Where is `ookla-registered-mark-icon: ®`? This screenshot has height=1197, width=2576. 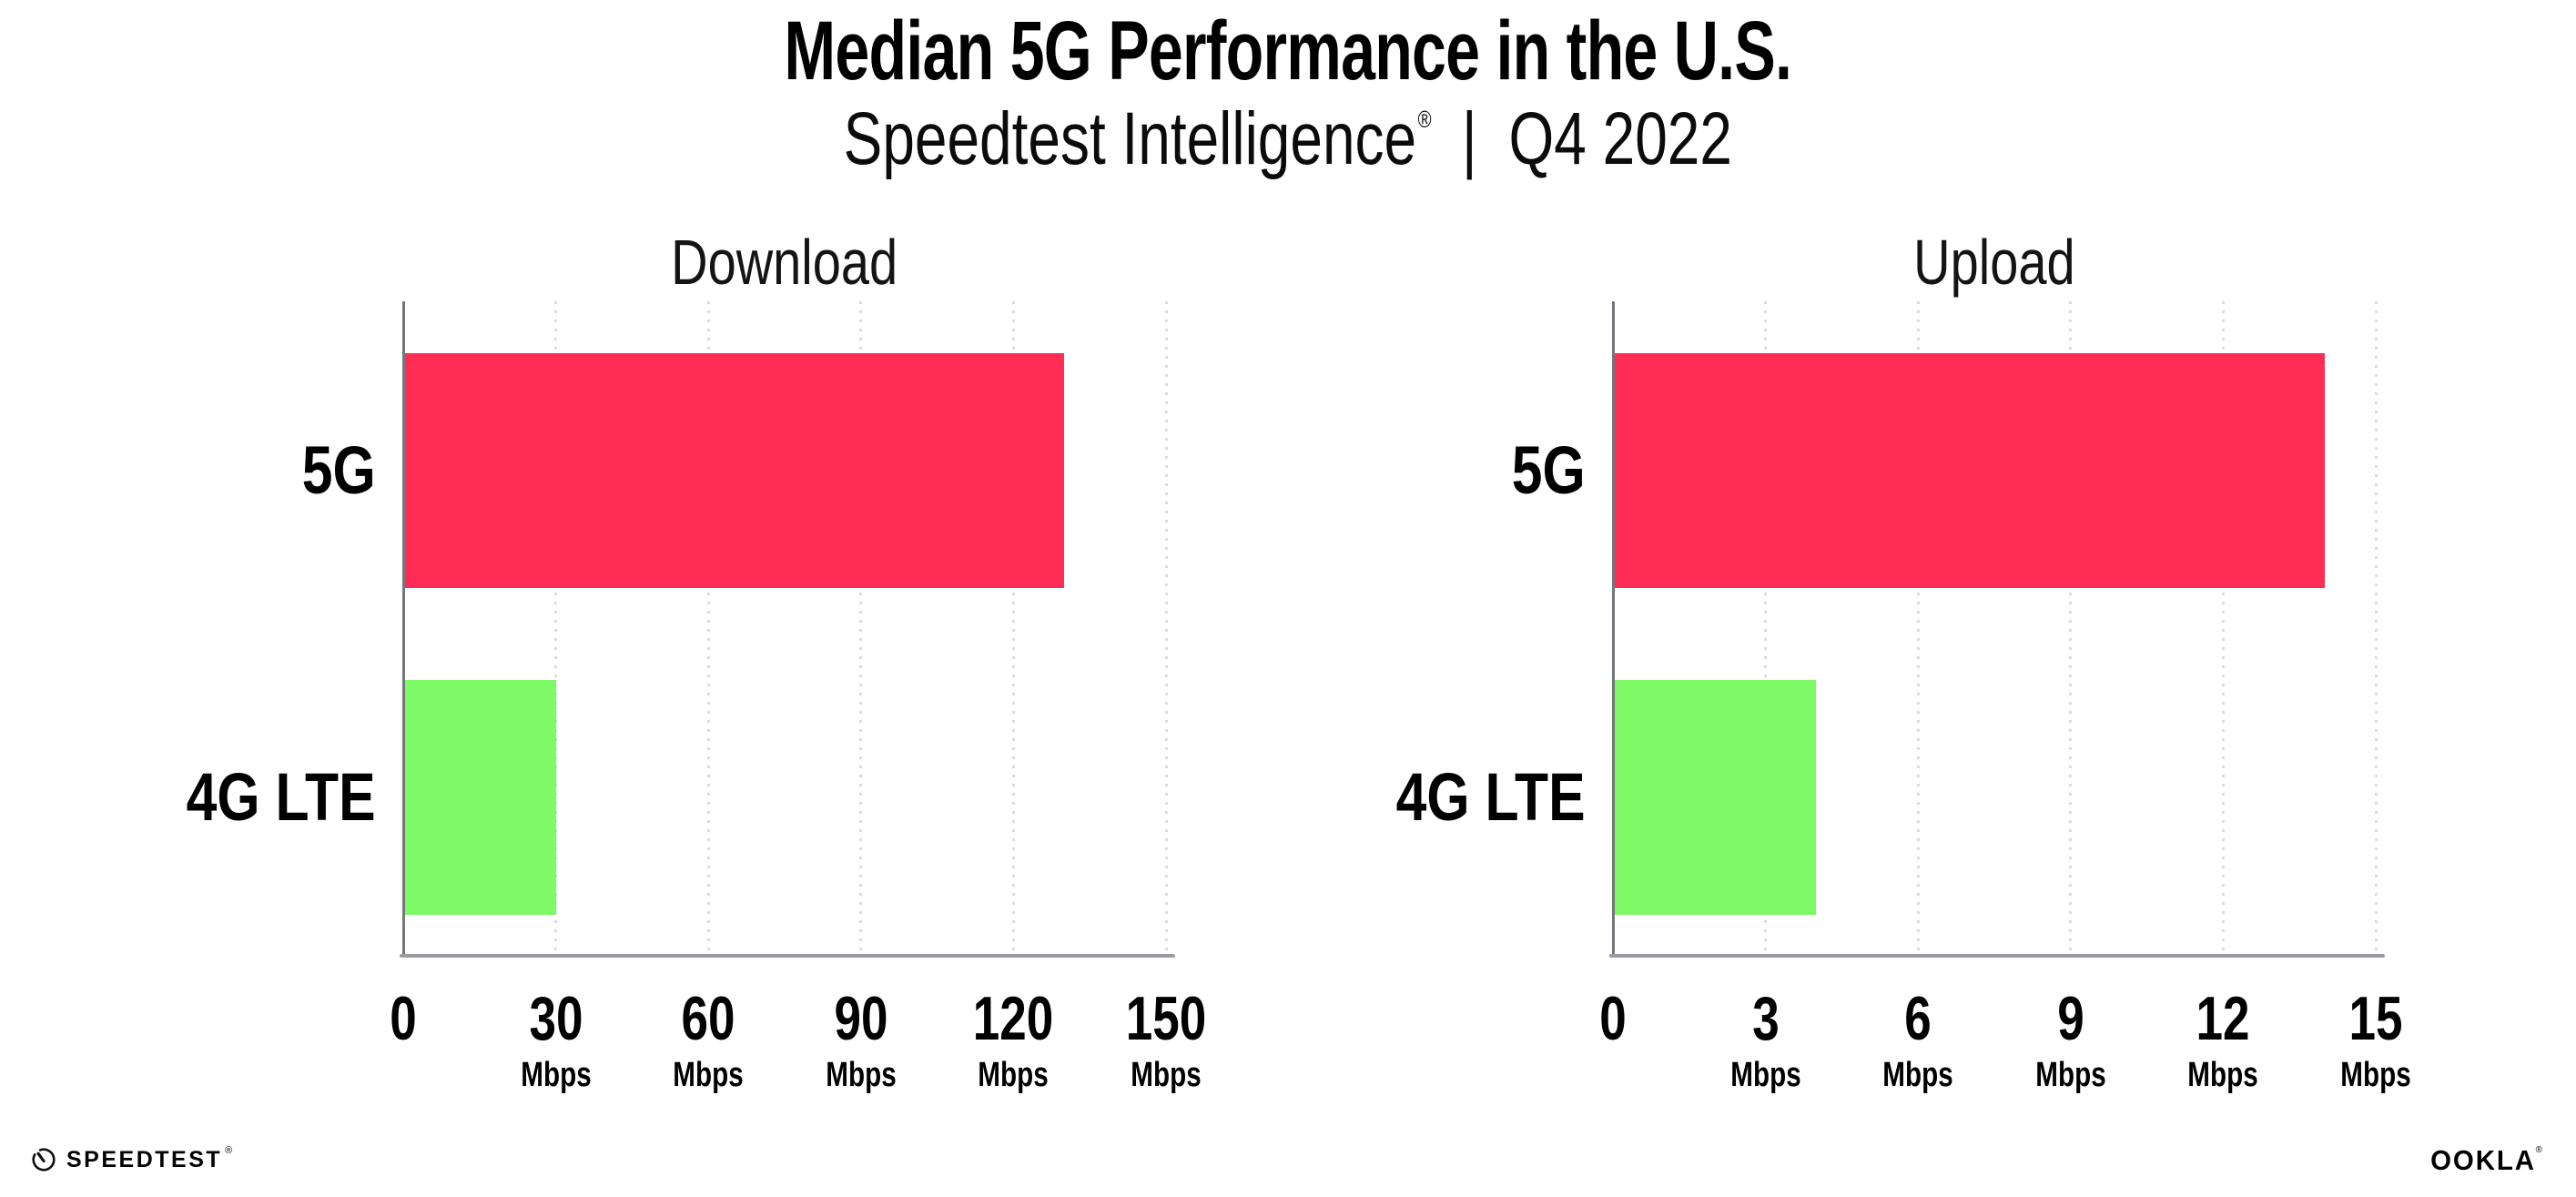
ookla-registered-mark-icon: ® is located at coordinates (2538, 1150).